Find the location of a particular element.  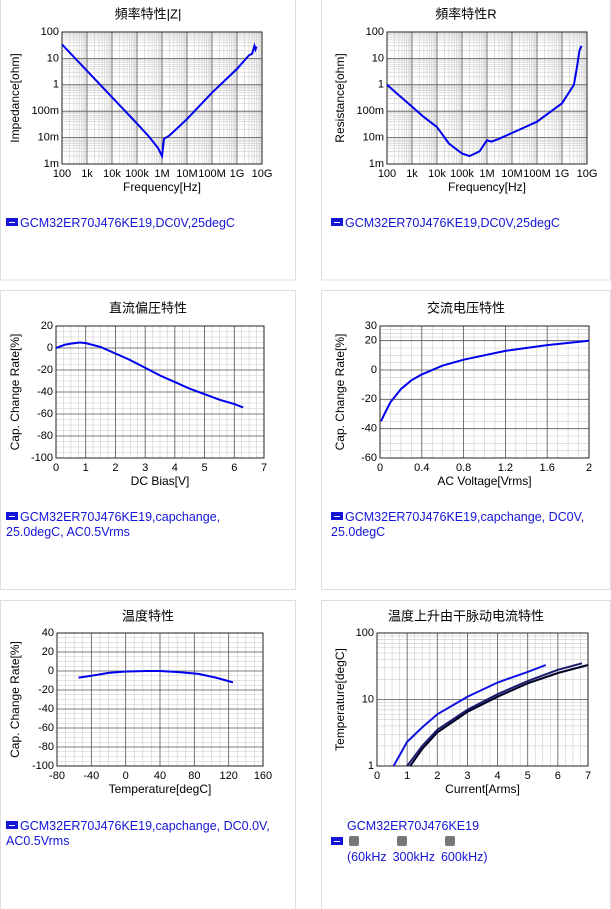

legend-checks is located at coordinates (466, 842).